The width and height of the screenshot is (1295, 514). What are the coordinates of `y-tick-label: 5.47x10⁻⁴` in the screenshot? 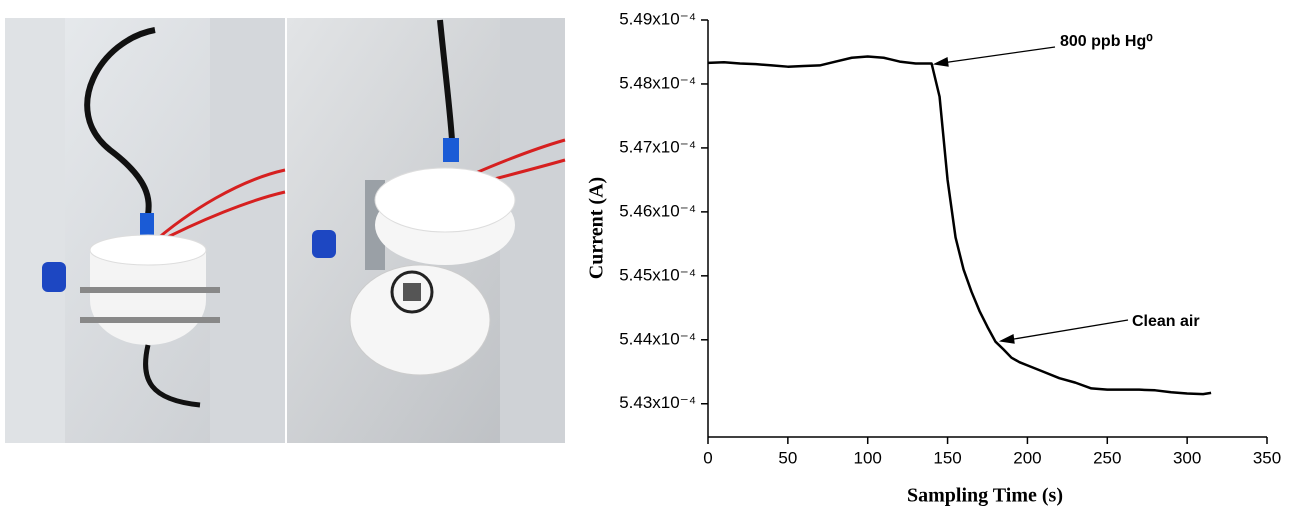 It's located at (657, 146).